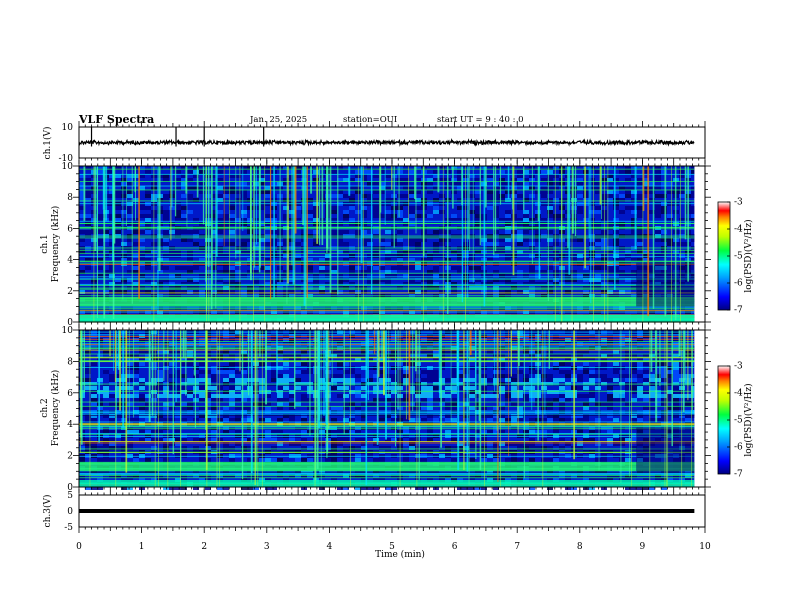 The image size is (792, 612). What do you see at coordinates (387, 318) in the screenshot?
I see `spectrogram-lf-band` at bounding box center [387, 318].